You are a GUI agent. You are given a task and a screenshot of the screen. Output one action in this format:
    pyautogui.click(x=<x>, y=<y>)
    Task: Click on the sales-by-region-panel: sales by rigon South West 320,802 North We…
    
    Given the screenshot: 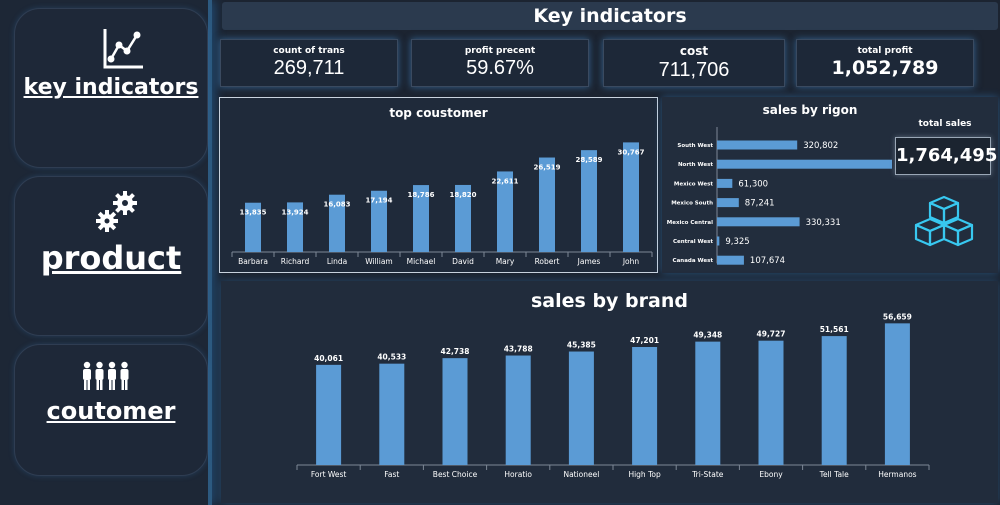 What is the action you would take?
    pyautogui.click(x=830, y=185)
    